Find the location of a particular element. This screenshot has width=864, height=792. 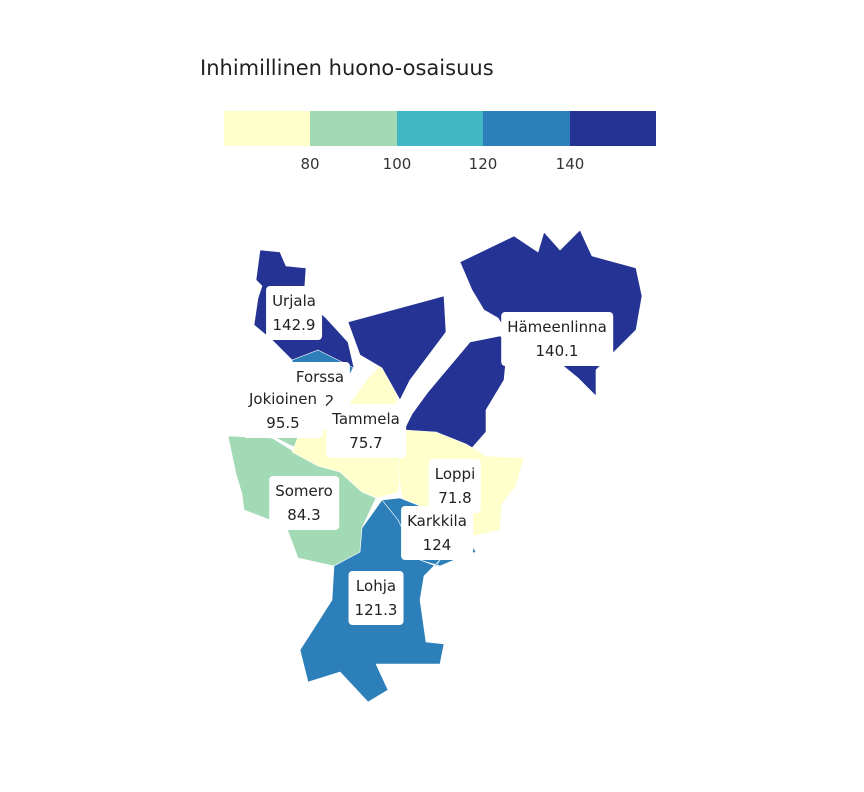

label-tammela: Tammela 75.7 is located at coordinates (366, 431).